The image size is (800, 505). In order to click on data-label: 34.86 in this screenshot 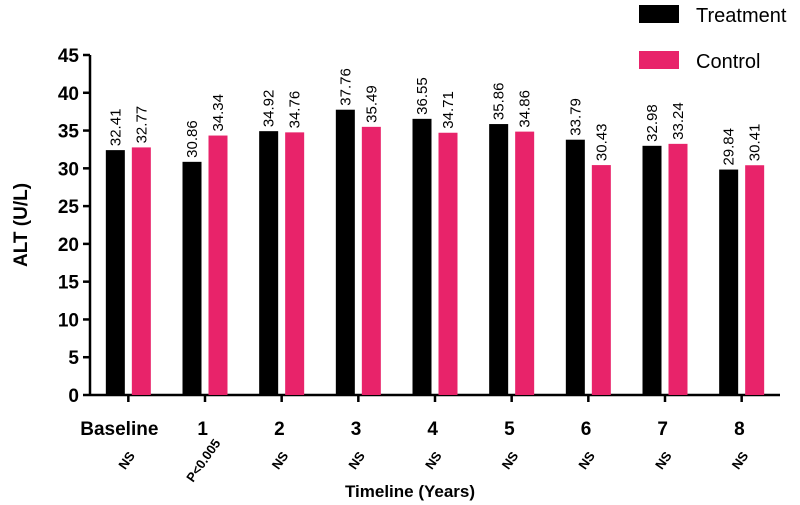, I will do `click(525, 109)`.